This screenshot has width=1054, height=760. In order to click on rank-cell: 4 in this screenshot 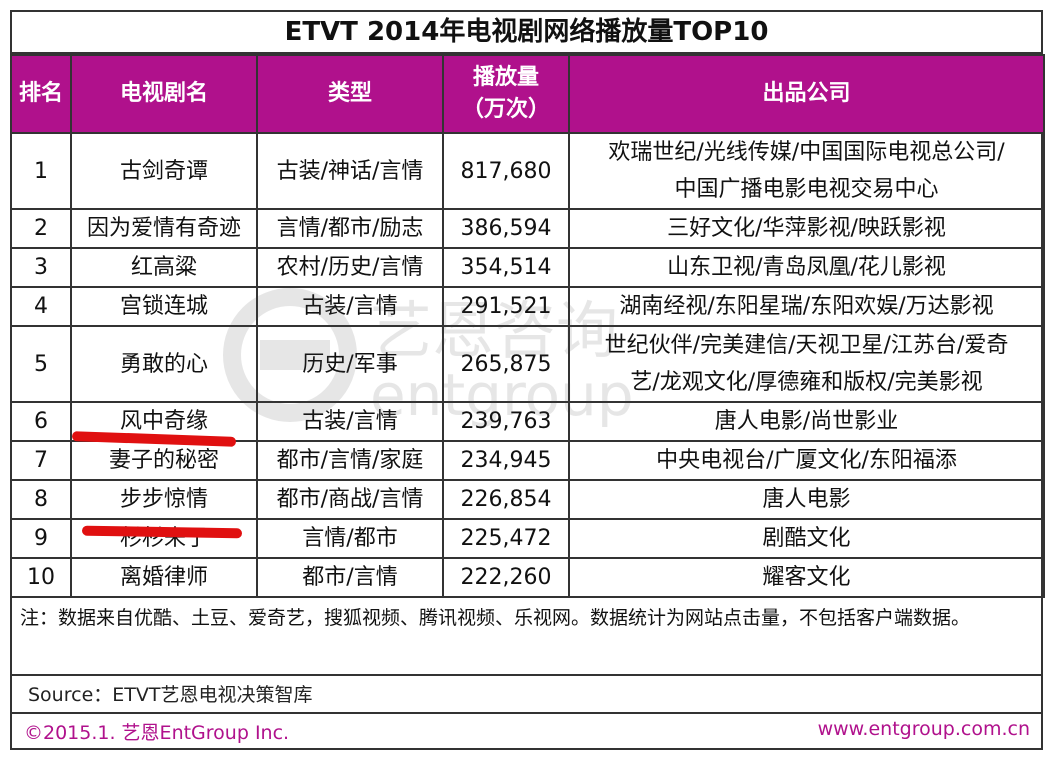, I will do `click(41, 306)`.